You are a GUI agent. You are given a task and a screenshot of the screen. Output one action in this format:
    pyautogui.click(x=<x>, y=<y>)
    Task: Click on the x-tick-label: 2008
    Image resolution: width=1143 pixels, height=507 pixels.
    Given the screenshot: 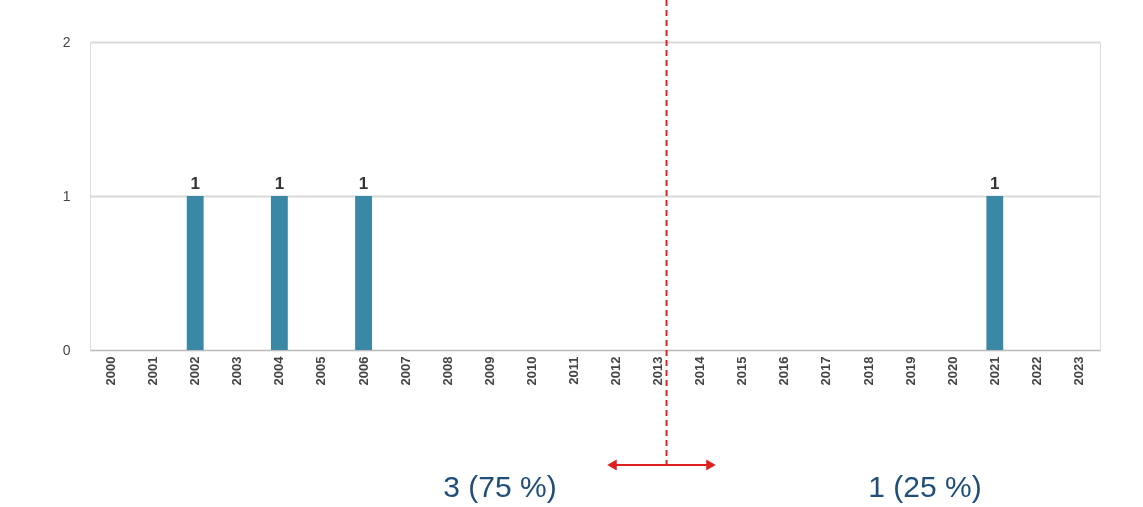 What is the action you would take?
    pyautogui.click(x=447, y=371)
    